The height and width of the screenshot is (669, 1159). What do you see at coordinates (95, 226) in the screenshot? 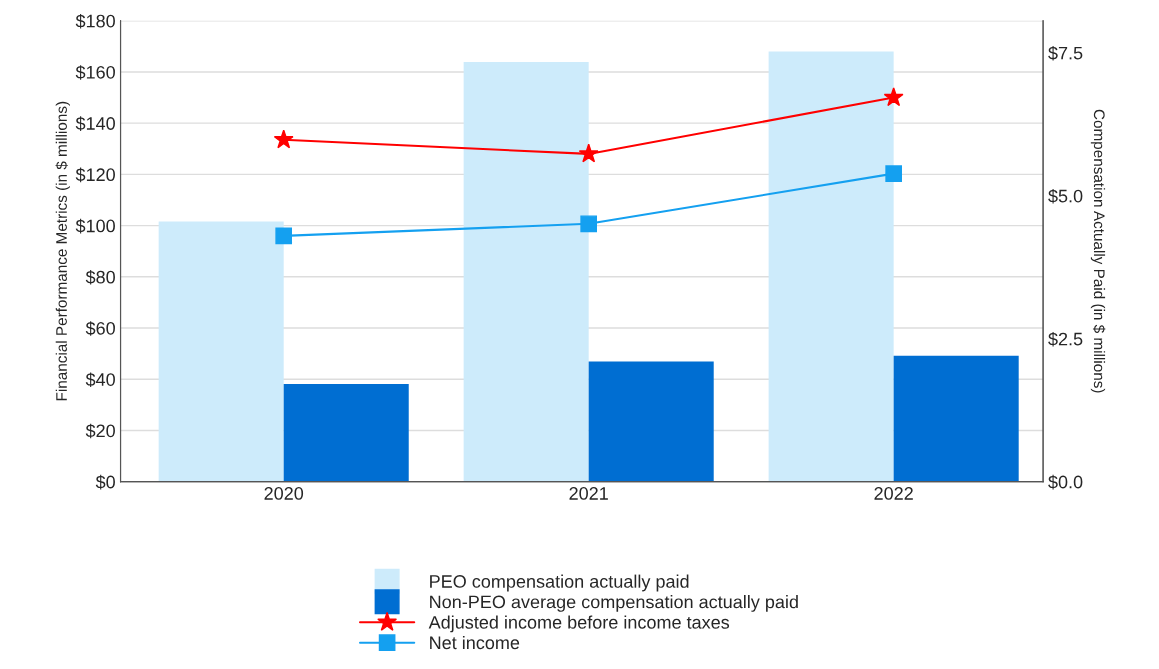
I see `y-tick-label: $100` at bounding box center [95, 226].